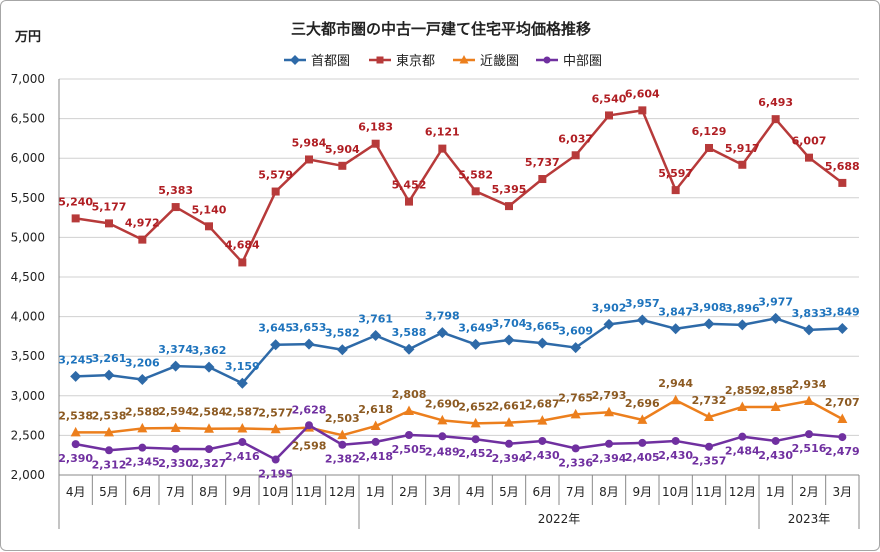 Image resolution: width=880 pixels, height=552 pixels. What do you see at coordinates (242, 366) in the screenshot?
I see `data-label: 3,159` at bounding box center [242, 366].